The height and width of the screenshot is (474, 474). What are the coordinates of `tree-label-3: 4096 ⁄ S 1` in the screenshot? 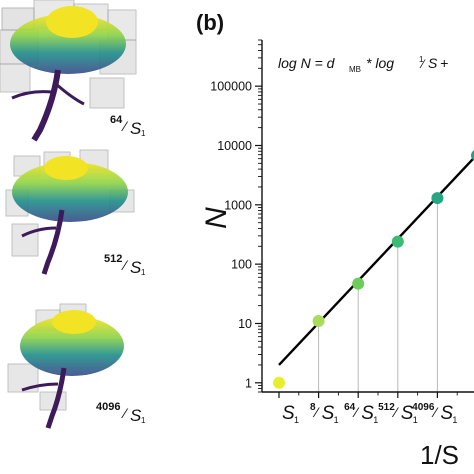 It's located at (121, 413).